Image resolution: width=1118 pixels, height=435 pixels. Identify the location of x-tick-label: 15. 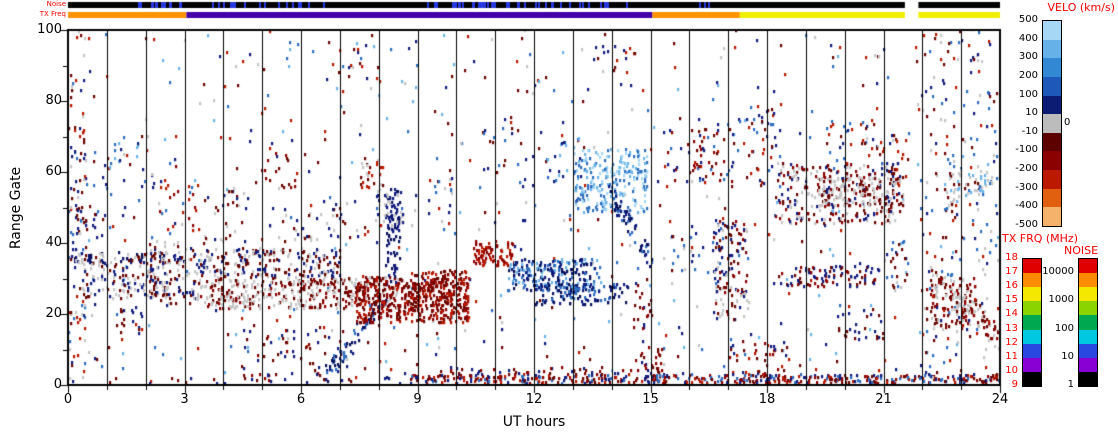
(650, 399).